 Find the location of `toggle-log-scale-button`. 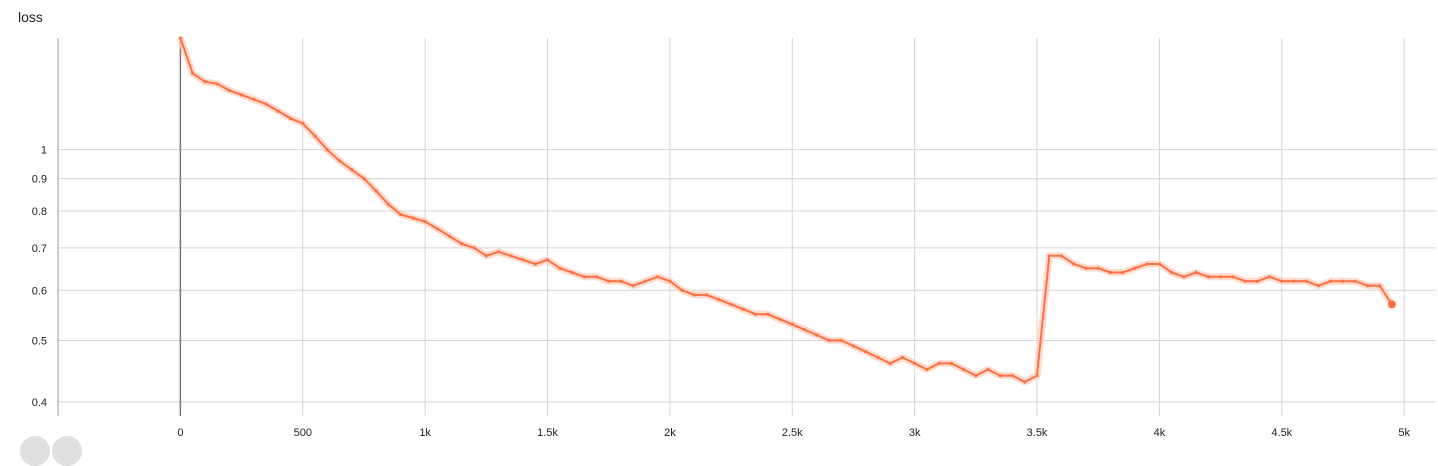

toggle-log-scale-button is located at coordinates (35, 451).